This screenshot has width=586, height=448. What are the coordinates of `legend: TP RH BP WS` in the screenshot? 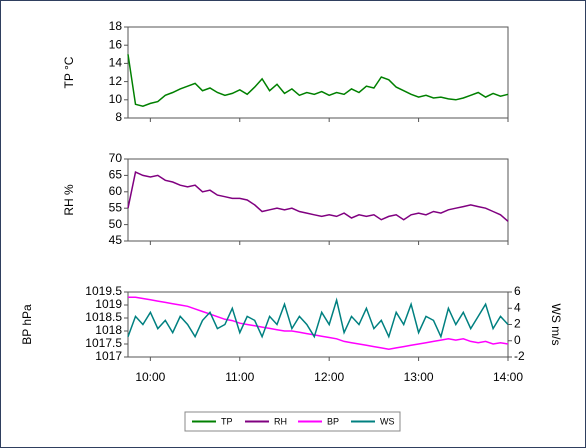 It's located at (292, 421).